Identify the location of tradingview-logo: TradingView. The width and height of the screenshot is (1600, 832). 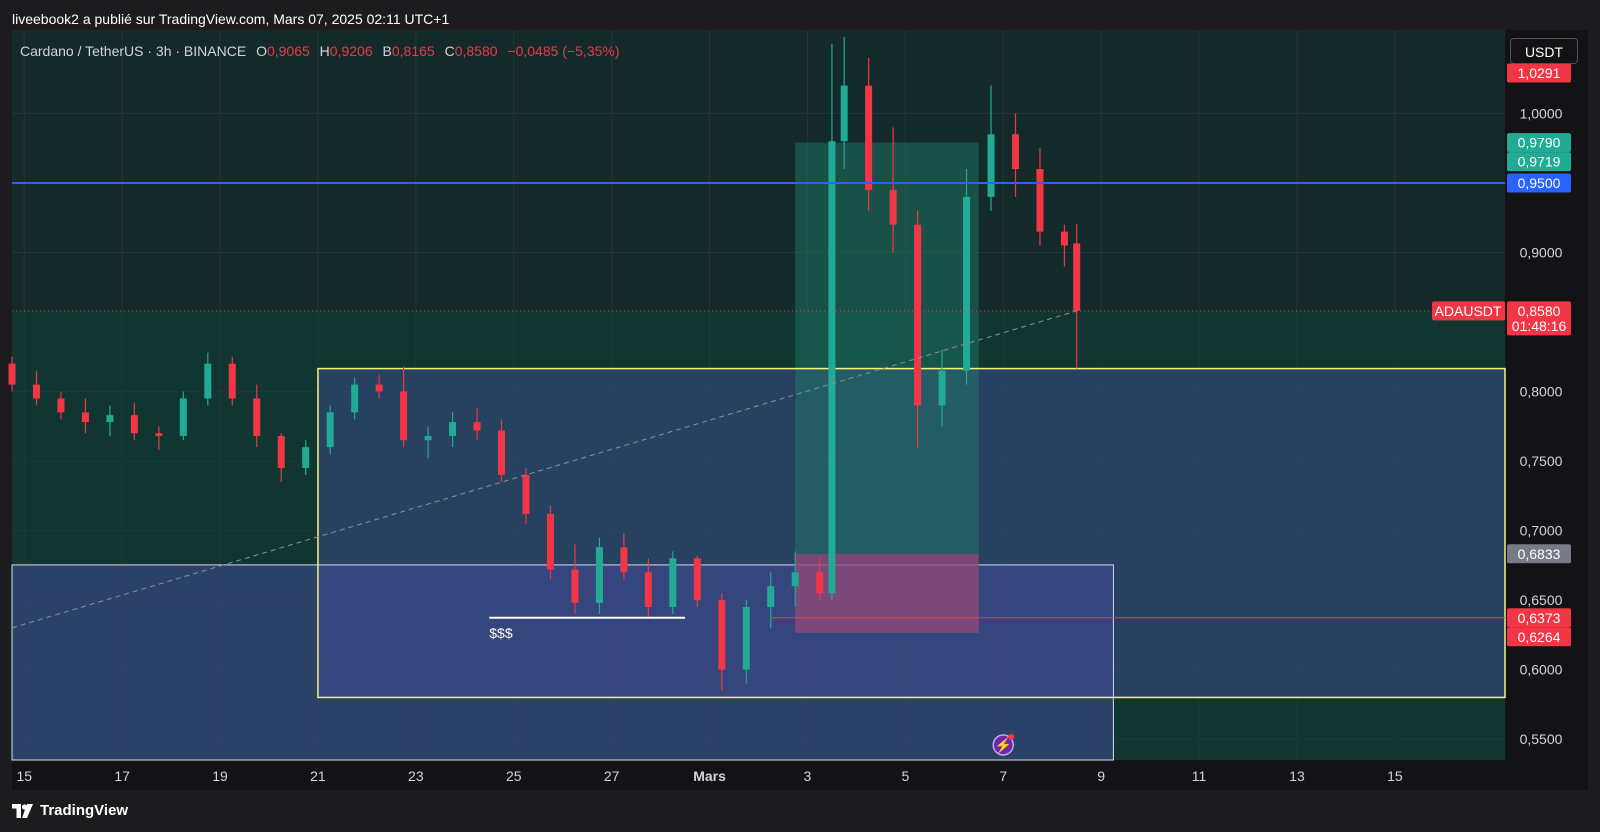
(70, 812).